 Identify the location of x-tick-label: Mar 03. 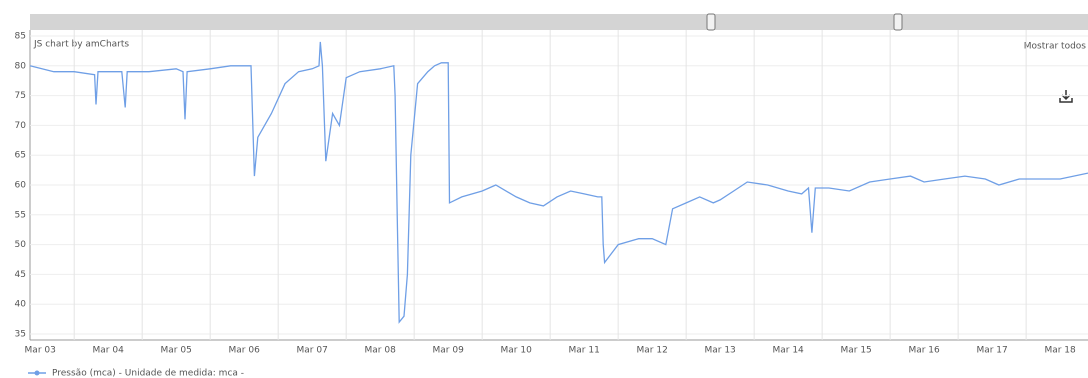
(40, 351).